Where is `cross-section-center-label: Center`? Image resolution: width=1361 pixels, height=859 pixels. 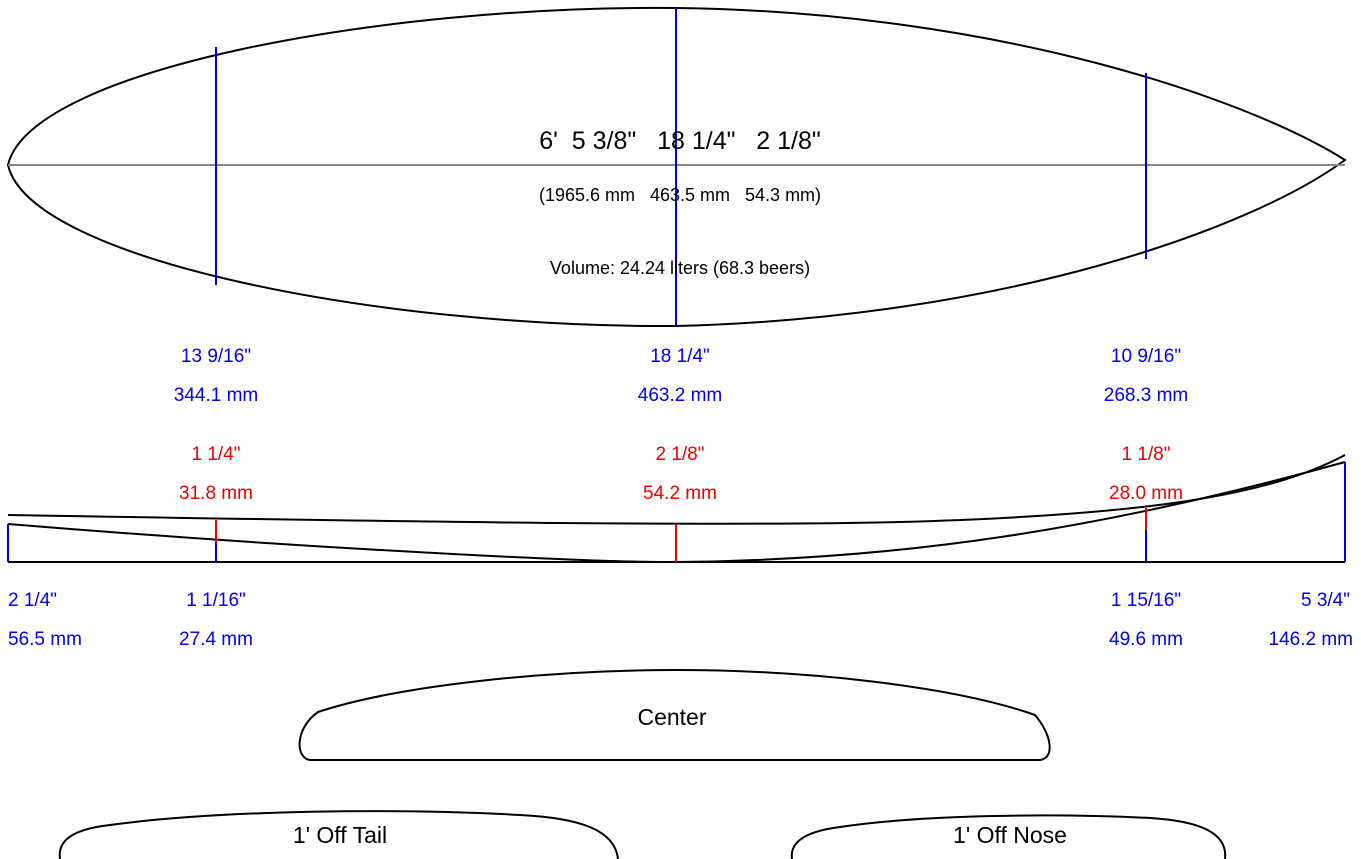
cross-section-center-label: Center is located at coordinates (671, 717).